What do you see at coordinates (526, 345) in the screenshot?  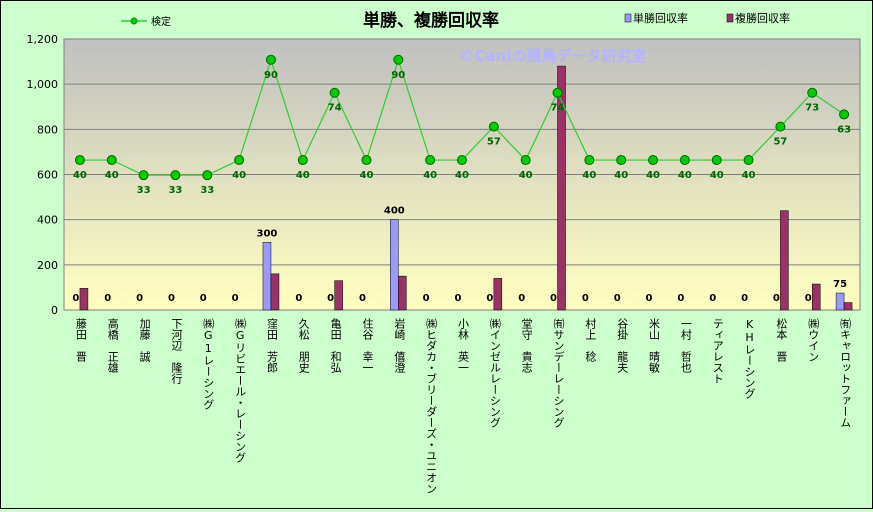 I see `x-category-label: 堂守 貴志` at bounding box center [526, 345].